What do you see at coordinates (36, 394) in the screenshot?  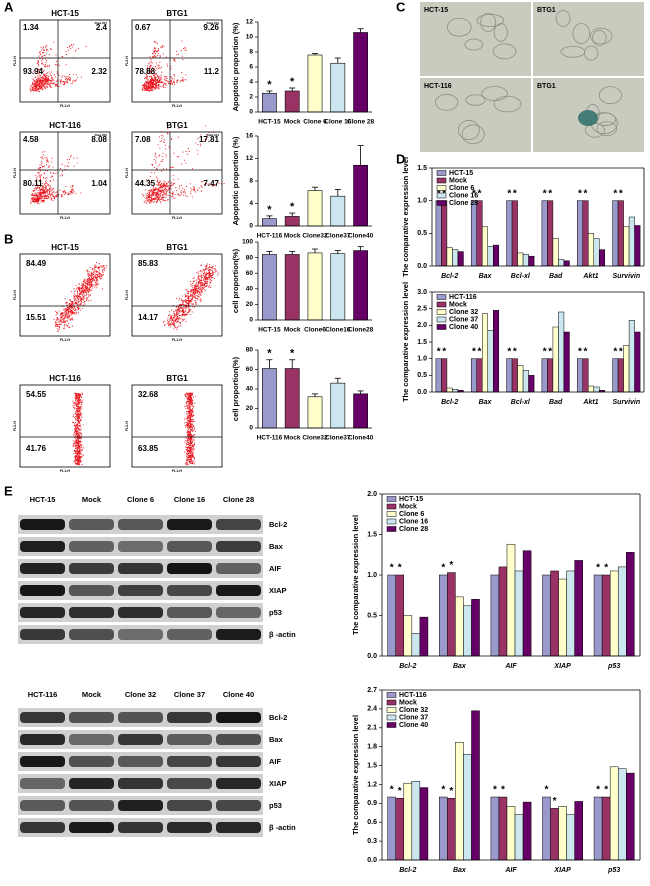 I see `quadrant-value: 54.55` at bounding box center [36, 394].